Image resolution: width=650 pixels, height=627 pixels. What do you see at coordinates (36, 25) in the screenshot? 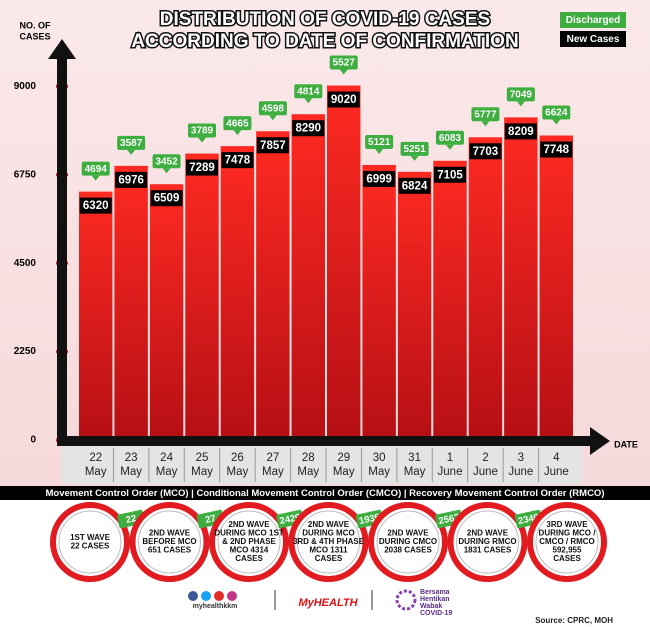
I see `y-axis-title: NO. OF` at bounding box center [36, 25].